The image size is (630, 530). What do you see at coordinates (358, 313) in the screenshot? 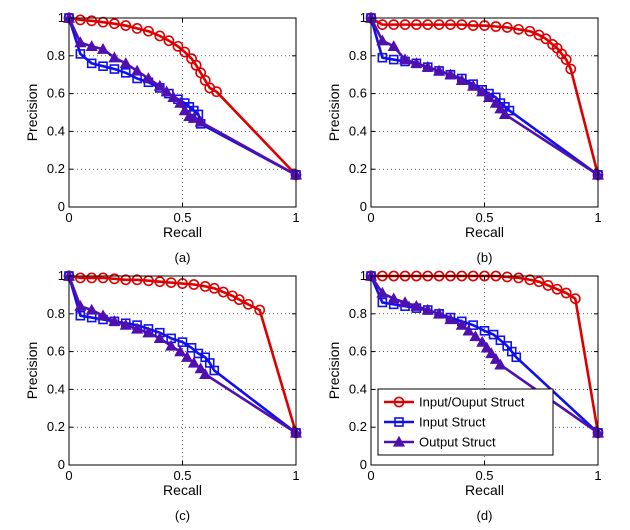
I see `y-tick-label: 0.8` at bounding box center [358, 313].